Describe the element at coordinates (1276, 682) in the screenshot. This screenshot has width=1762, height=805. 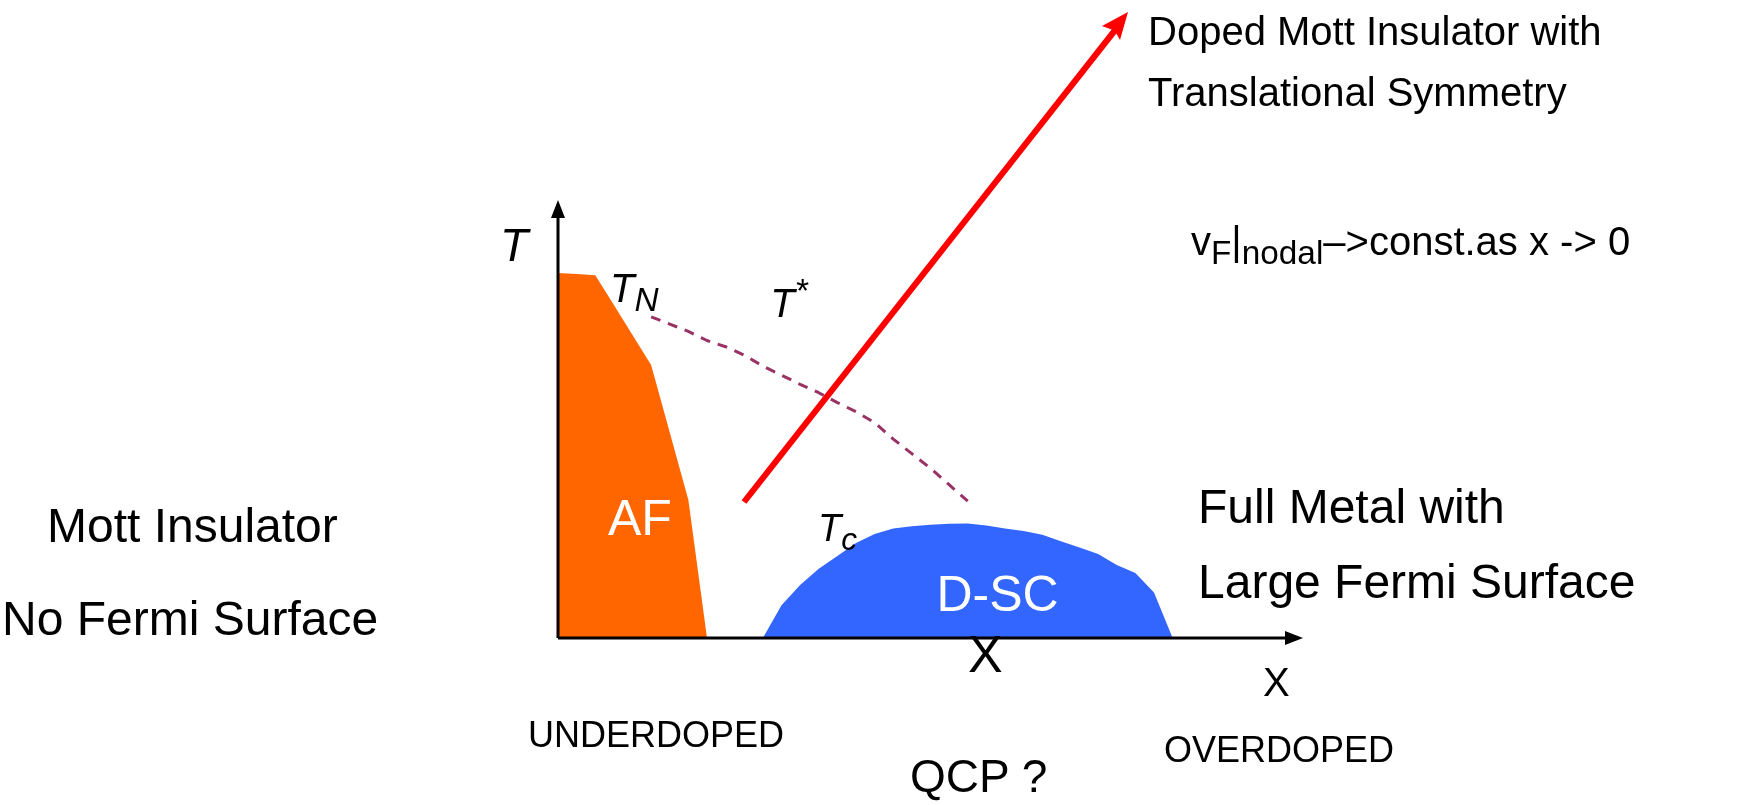
I see `x-axis-title: X` at that location.